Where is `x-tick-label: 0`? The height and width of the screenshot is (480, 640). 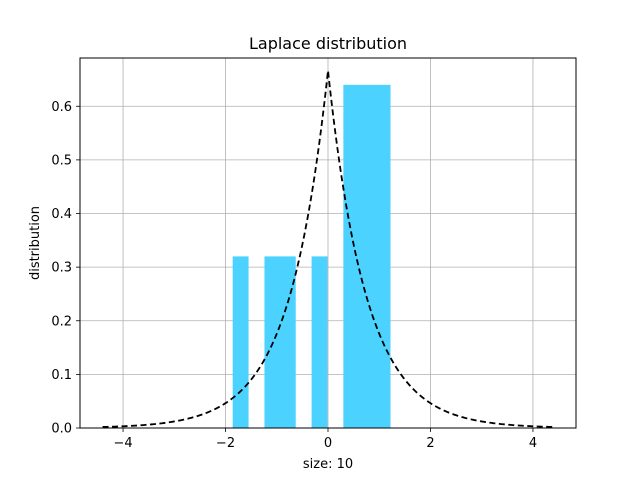
x-tick-label: 0 is located at coordinates (328, 443).